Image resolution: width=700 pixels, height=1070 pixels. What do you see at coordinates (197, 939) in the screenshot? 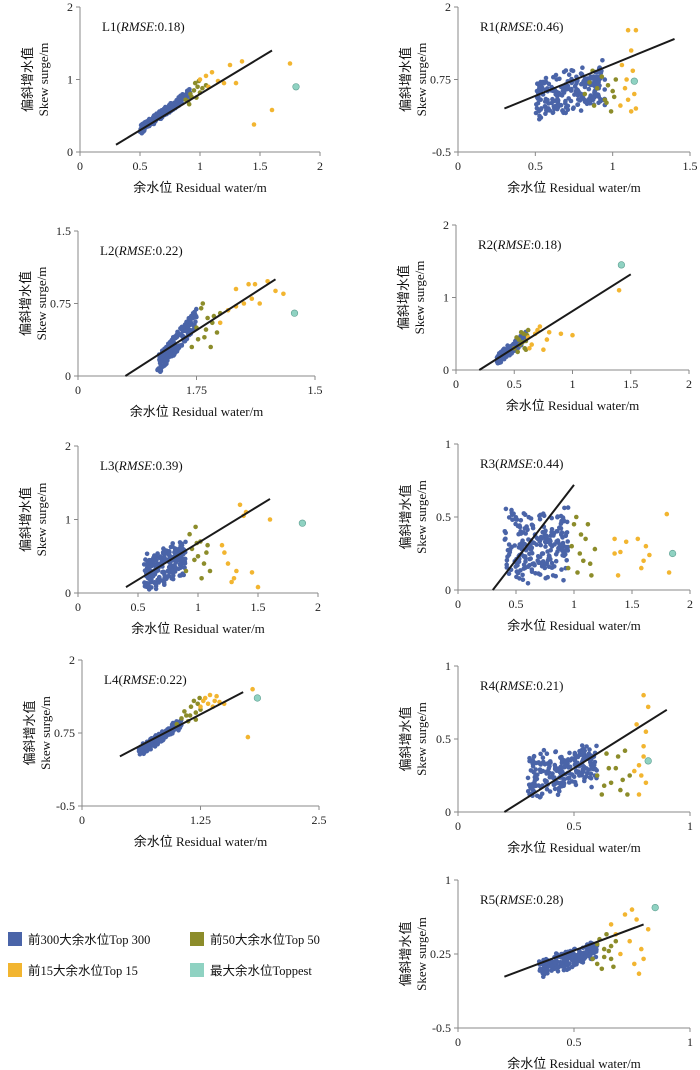
I see `legend-swatch` at bounding box center [197, 939].